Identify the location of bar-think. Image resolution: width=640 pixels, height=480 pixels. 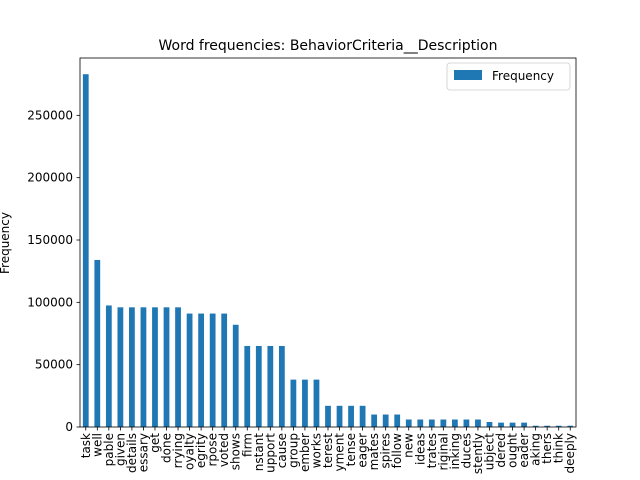
(558, 426).